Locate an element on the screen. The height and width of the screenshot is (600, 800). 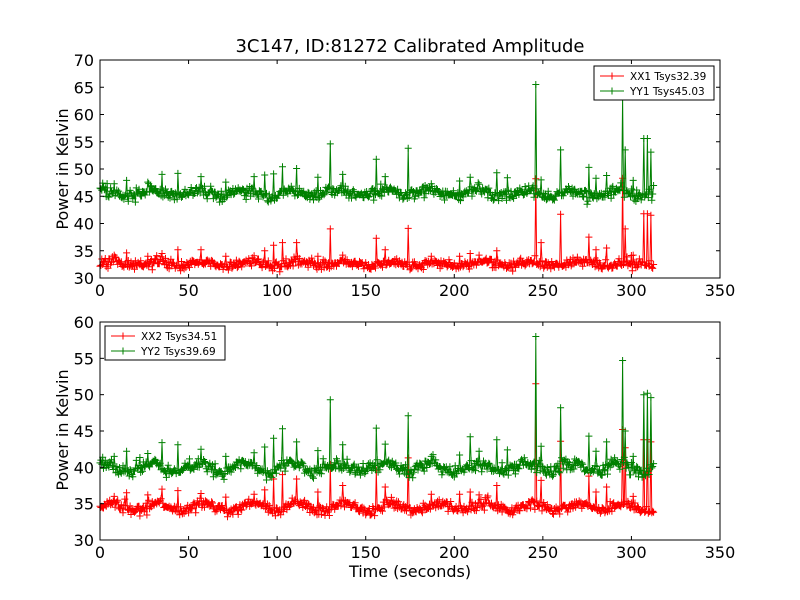
legend-label: XX2 Tsys34.51 is located at coordinates (179, 337).